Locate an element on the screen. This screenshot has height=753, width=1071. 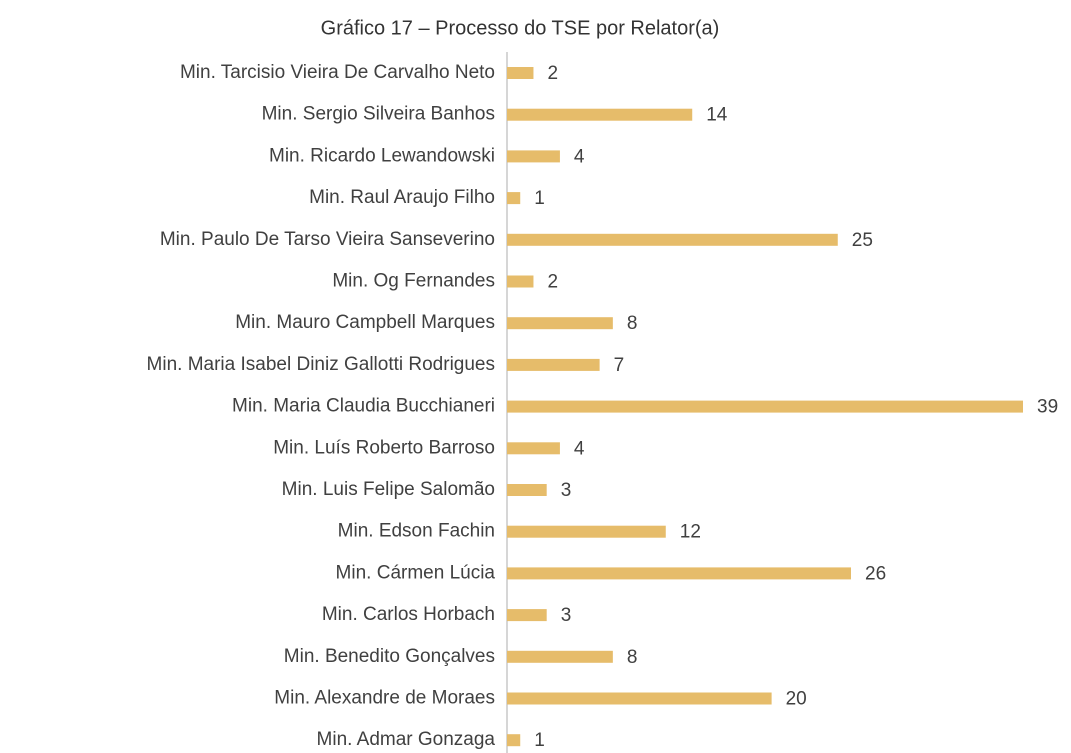
data-label: 14 is located at coordinates (717, 115).